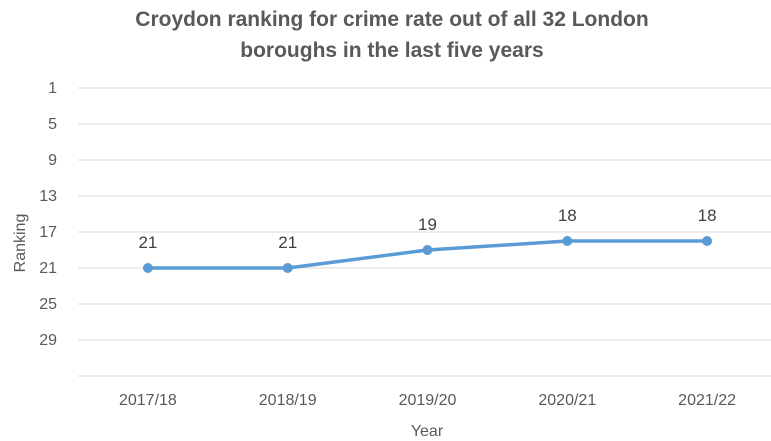 The height and width of the screenshot is (441, 771). What do you see at coordinates (48, 304) in the screenshot?
I see `y-tick-label: 25` at bounding box center [48, 304].